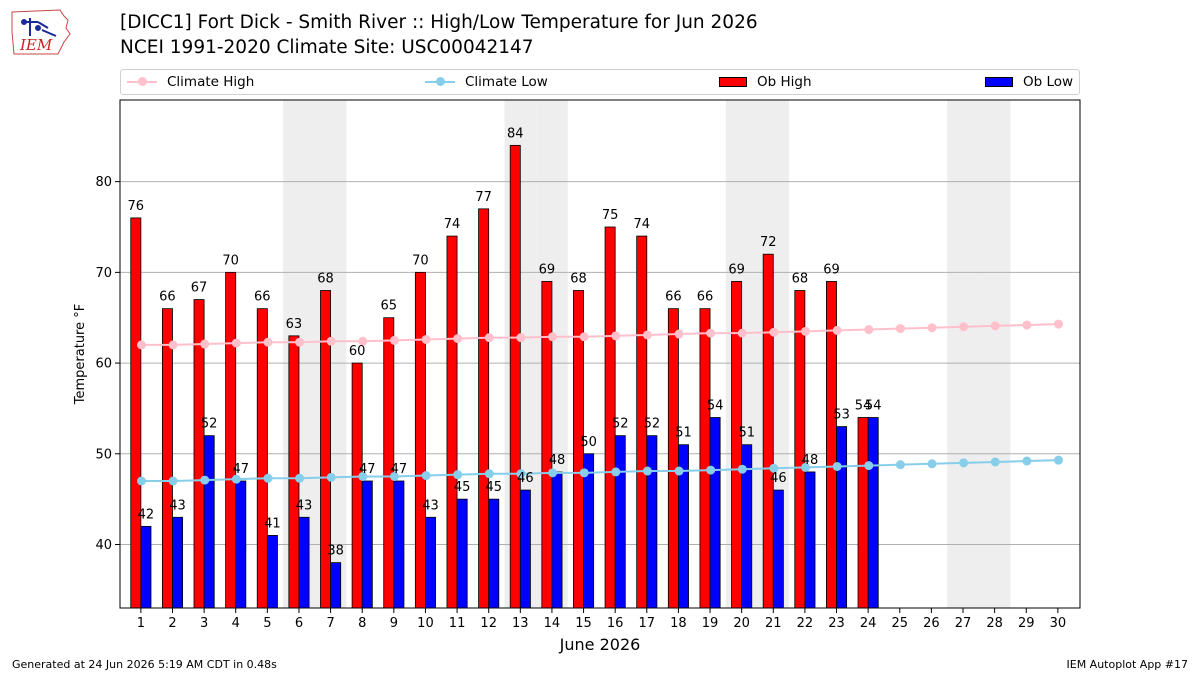 The height and width of the screenshot is (675, 1200). Describe the element at coordinates (204, 623) in the screenshot. I see `x-tick-label-3: 3` at that location.